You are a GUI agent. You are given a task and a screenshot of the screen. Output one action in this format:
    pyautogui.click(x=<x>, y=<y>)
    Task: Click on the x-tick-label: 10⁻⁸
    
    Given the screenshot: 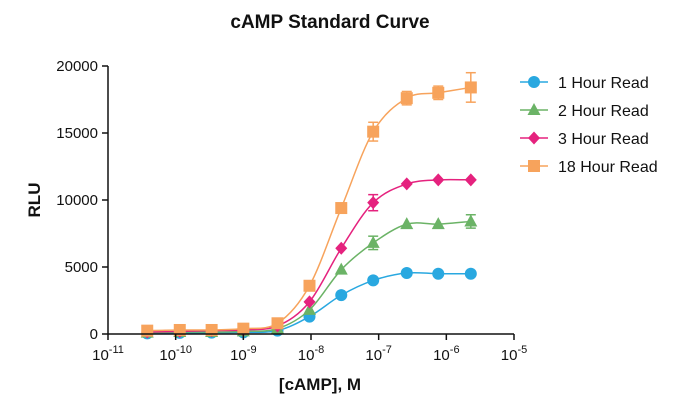 What is the action you would take?
    pyautogui.click(x=311, y=354)
    